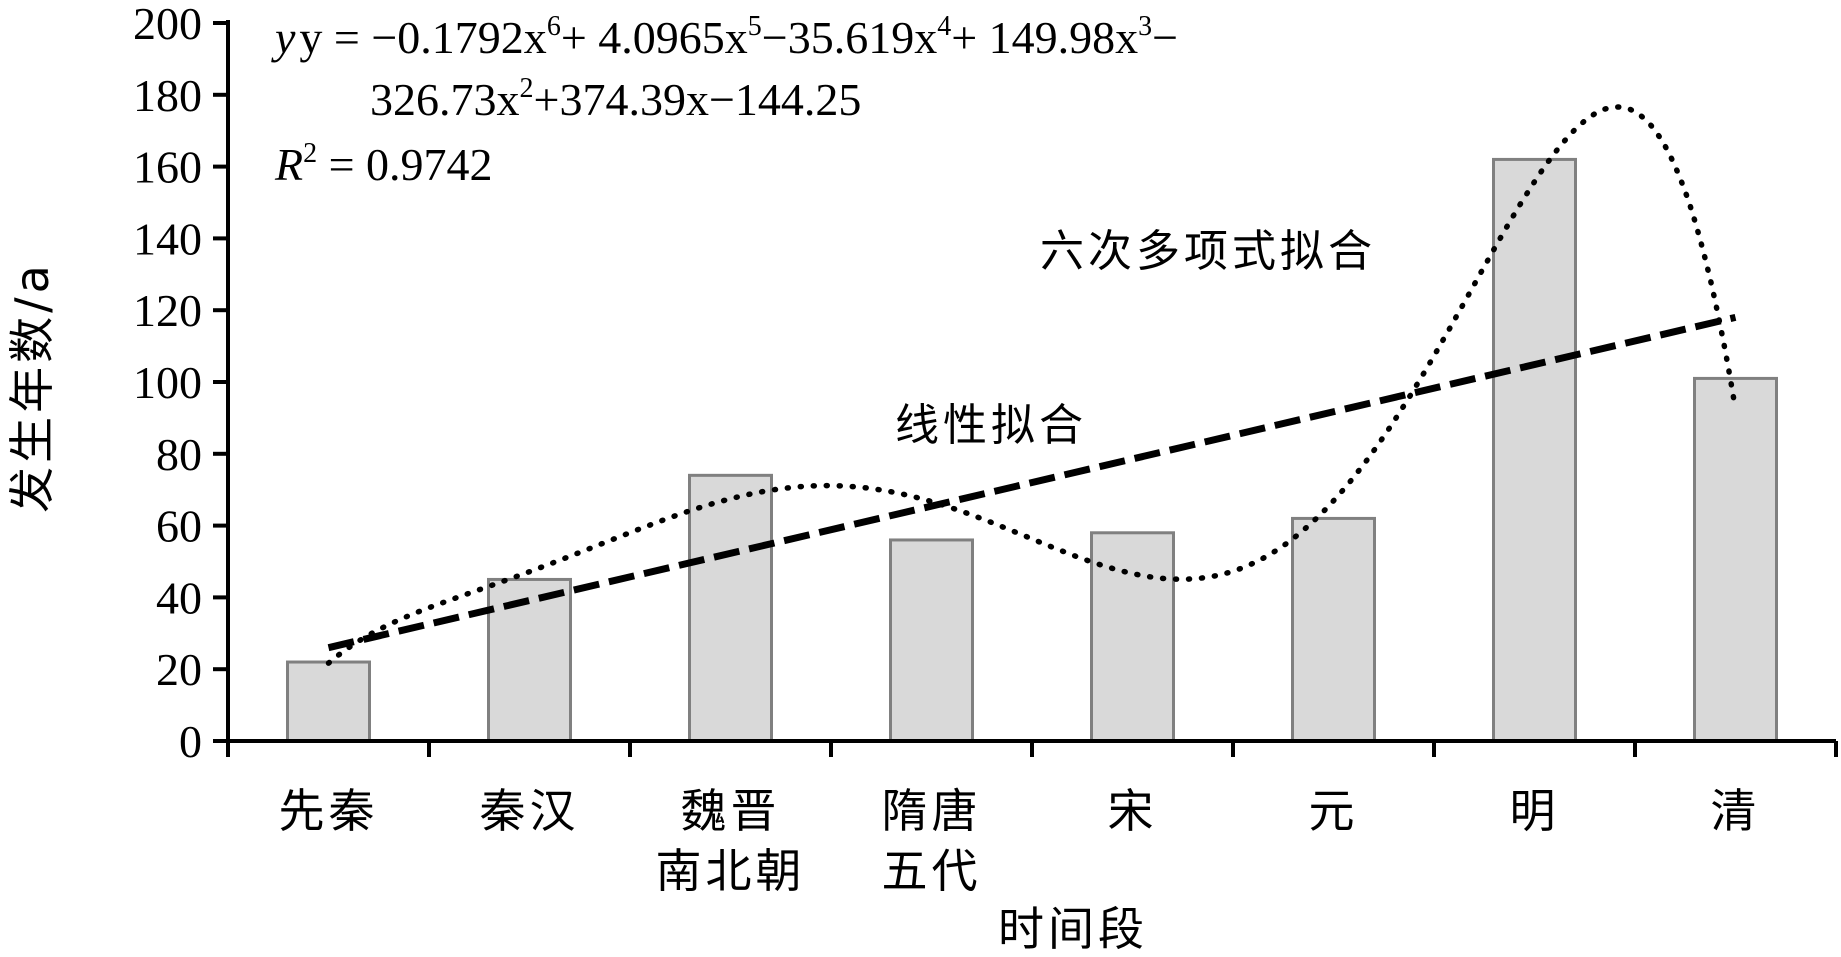 Image resolution: width=1841 pixels, height=957 pixels. I want to click on y-tick-label-40: 40, so click(179, 597).